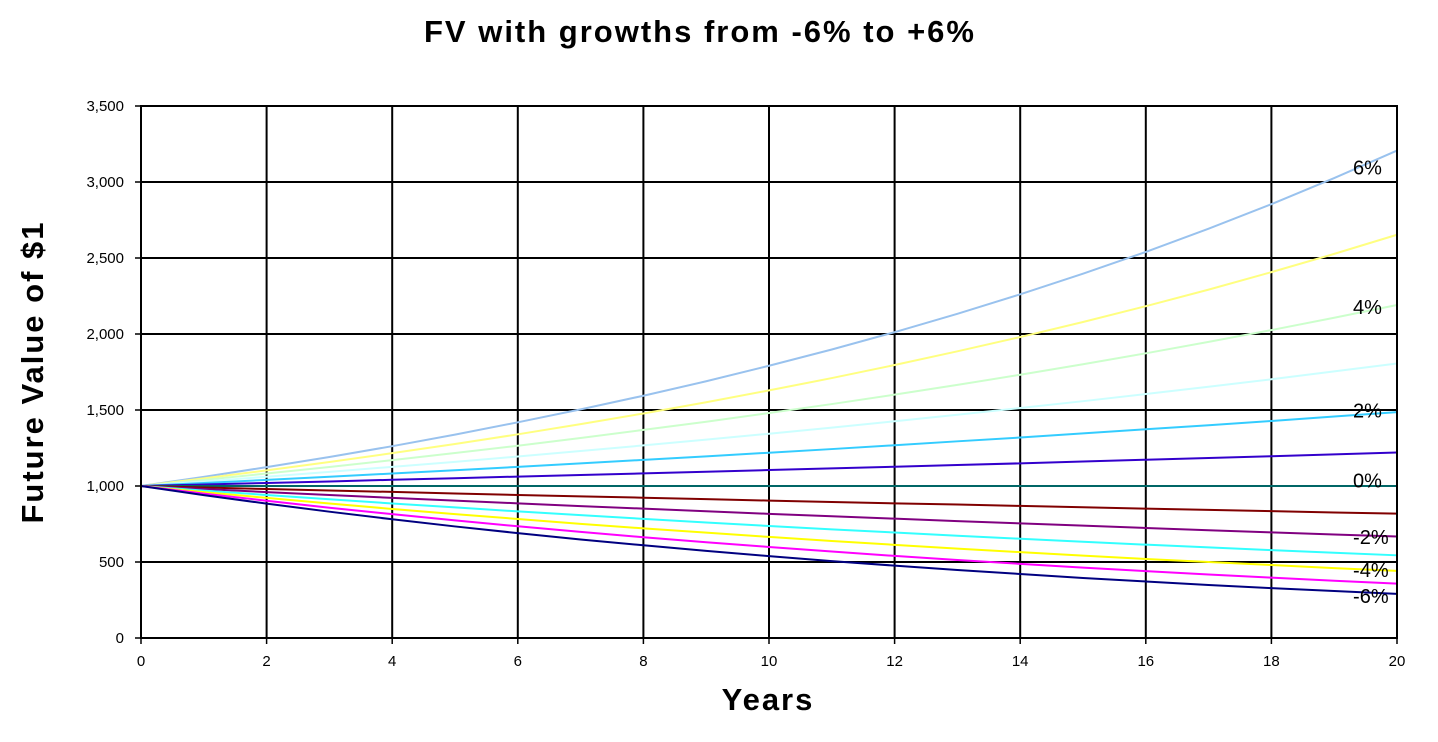 The height and width of the screenshot is (742, 1438). Describe the element at coordinates (643, 661) in the screenshot. I see `x-tick-label: 8` at that location.